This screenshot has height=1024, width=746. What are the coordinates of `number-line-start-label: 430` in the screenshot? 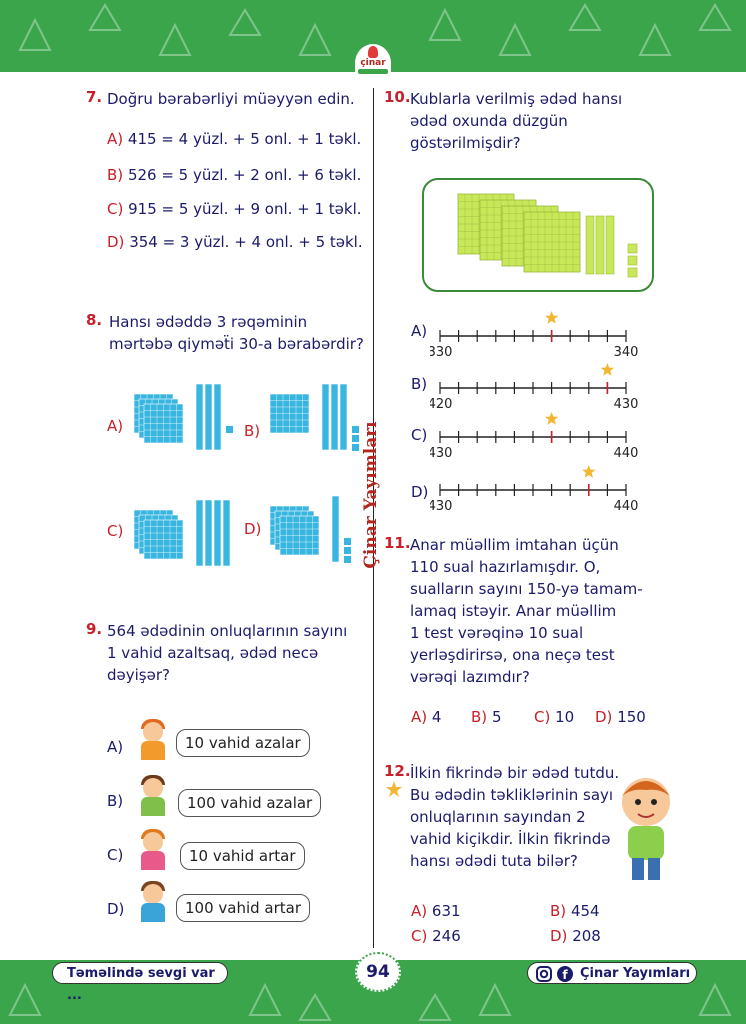 It's located at (441, 506).